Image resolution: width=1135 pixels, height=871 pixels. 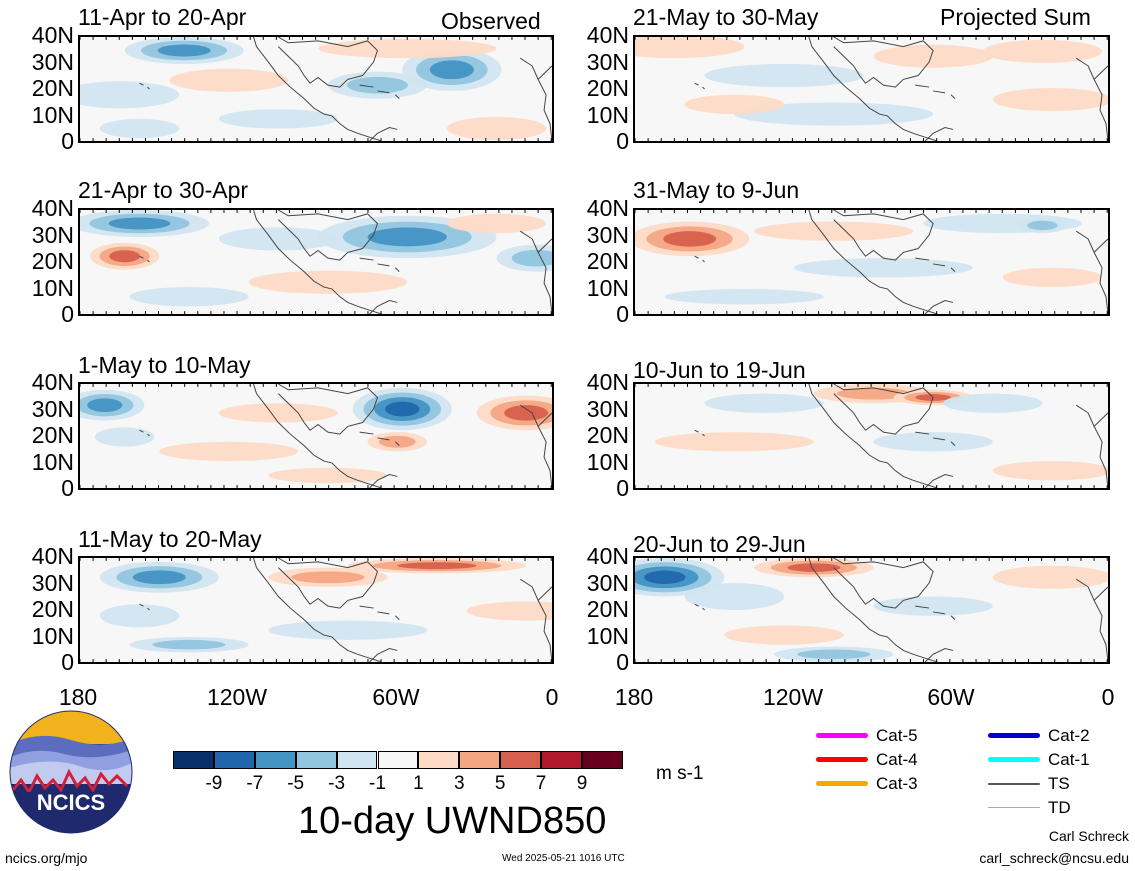 I want to click on colorbar-tick-label: 5, so click(x=500, y=783).